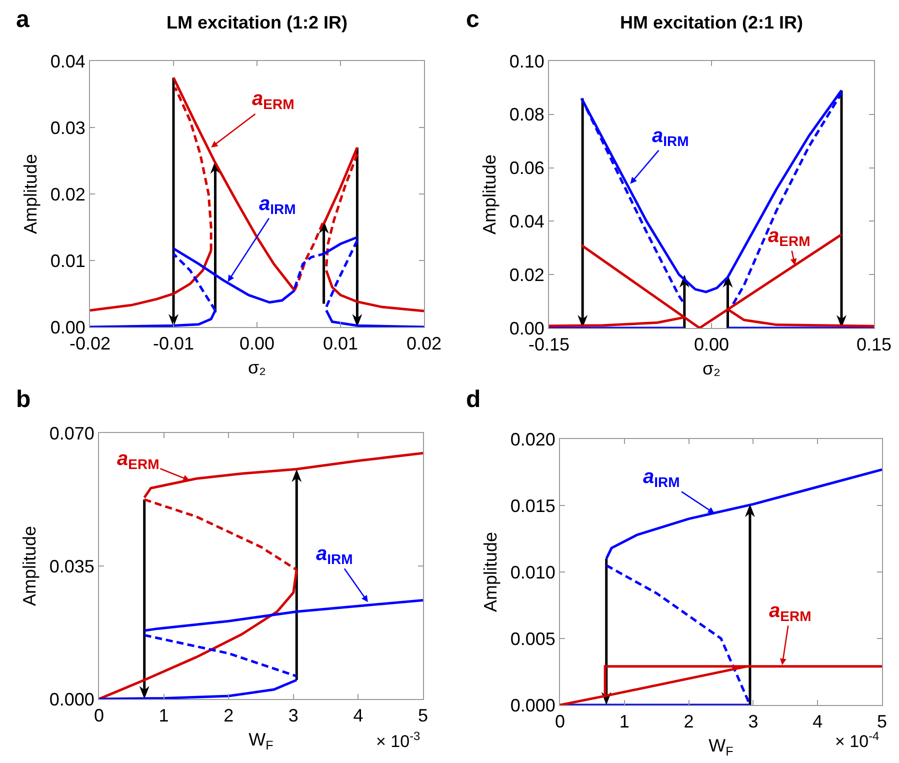 This screenshot has height=763, width=899. Describe the element at coordinates (526, 61) in the screenshot. I see `y-tick-label: 0.10` at that location.